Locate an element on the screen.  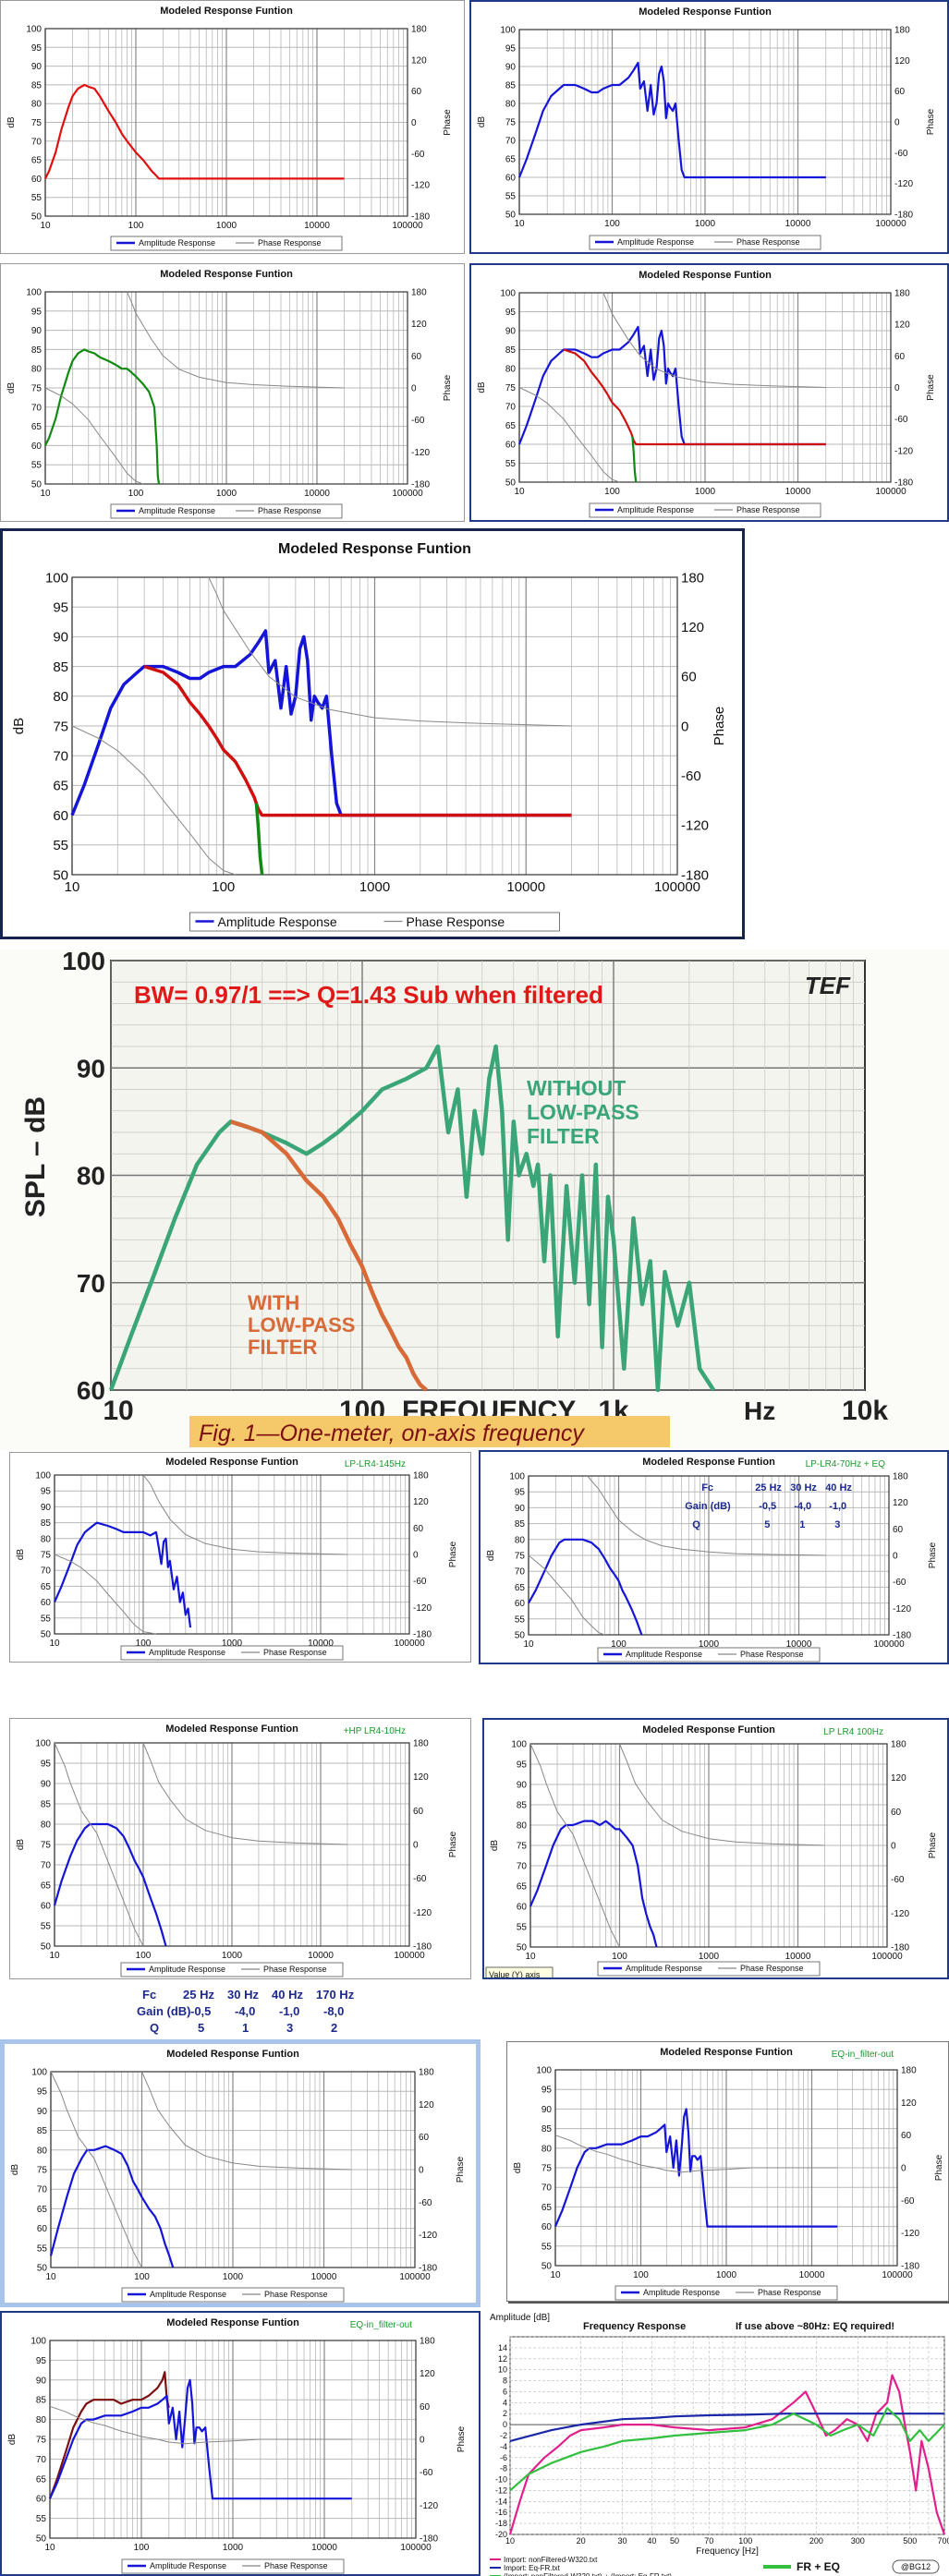
eq-gain-value: -0,5 is located at coordinates (768, 1506).